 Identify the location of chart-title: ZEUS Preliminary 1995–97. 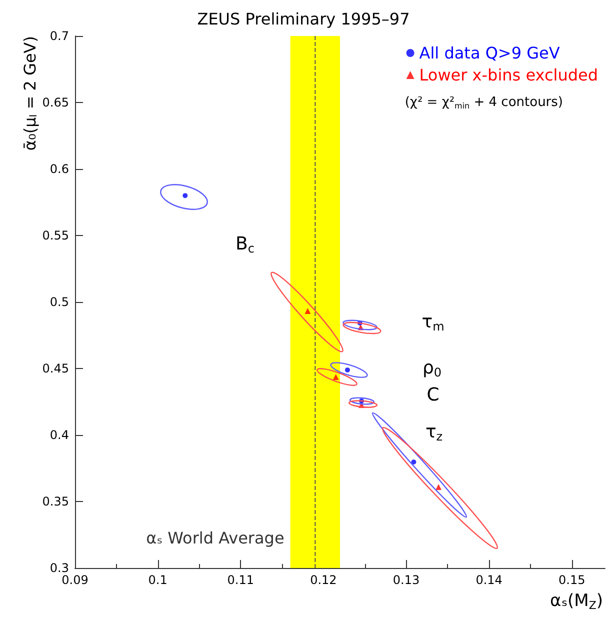
(303, 19).